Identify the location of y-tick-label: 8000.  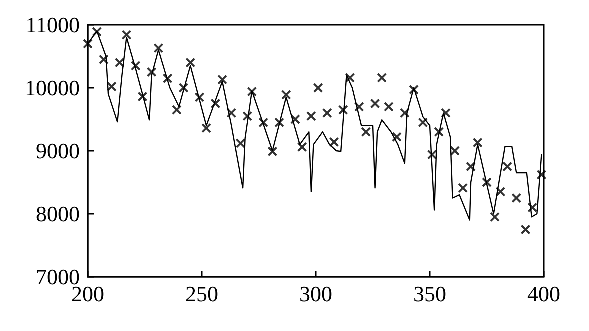
(58, 214).